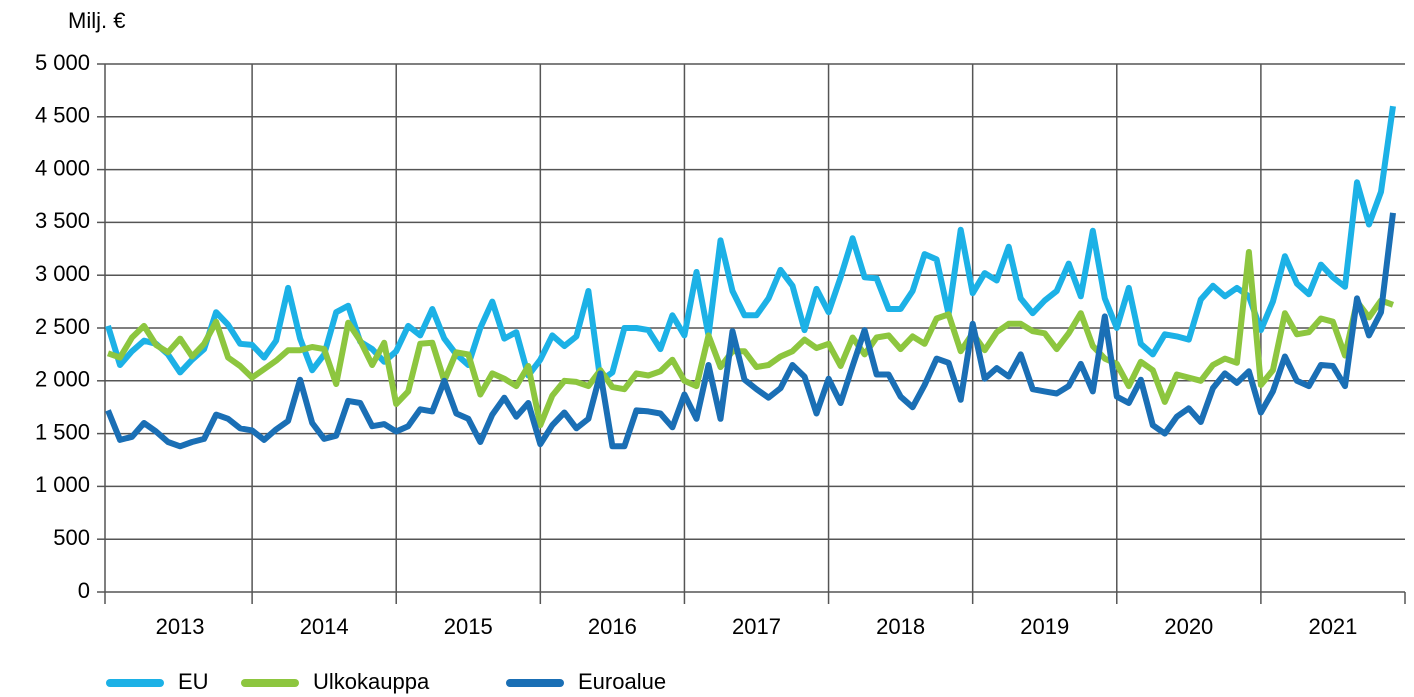 The image size is (1414, 697). Describe the element at coordinates (1188, 626) in the screenshot. I see `x-tick-label: 2020` at that location.